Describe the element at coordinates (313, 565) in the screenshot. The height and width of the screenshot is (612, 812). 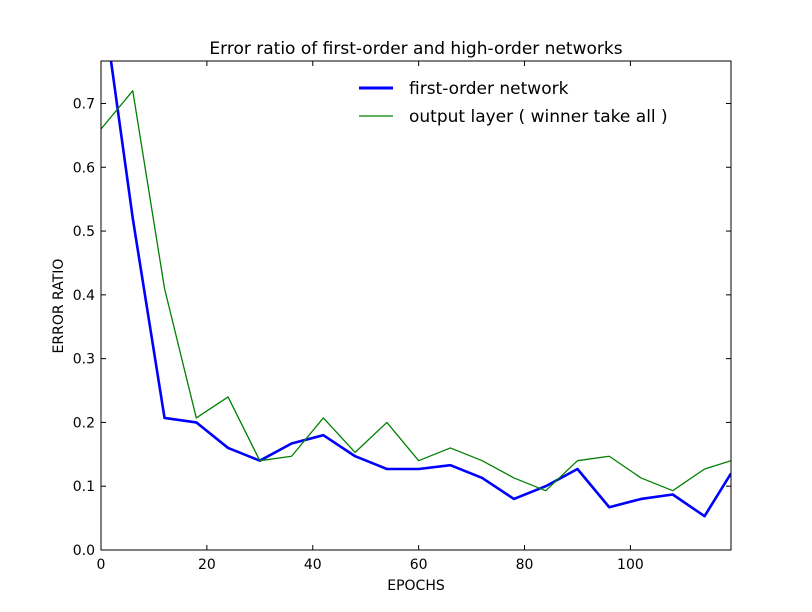
I see `x-tick-label: 40` at that location.